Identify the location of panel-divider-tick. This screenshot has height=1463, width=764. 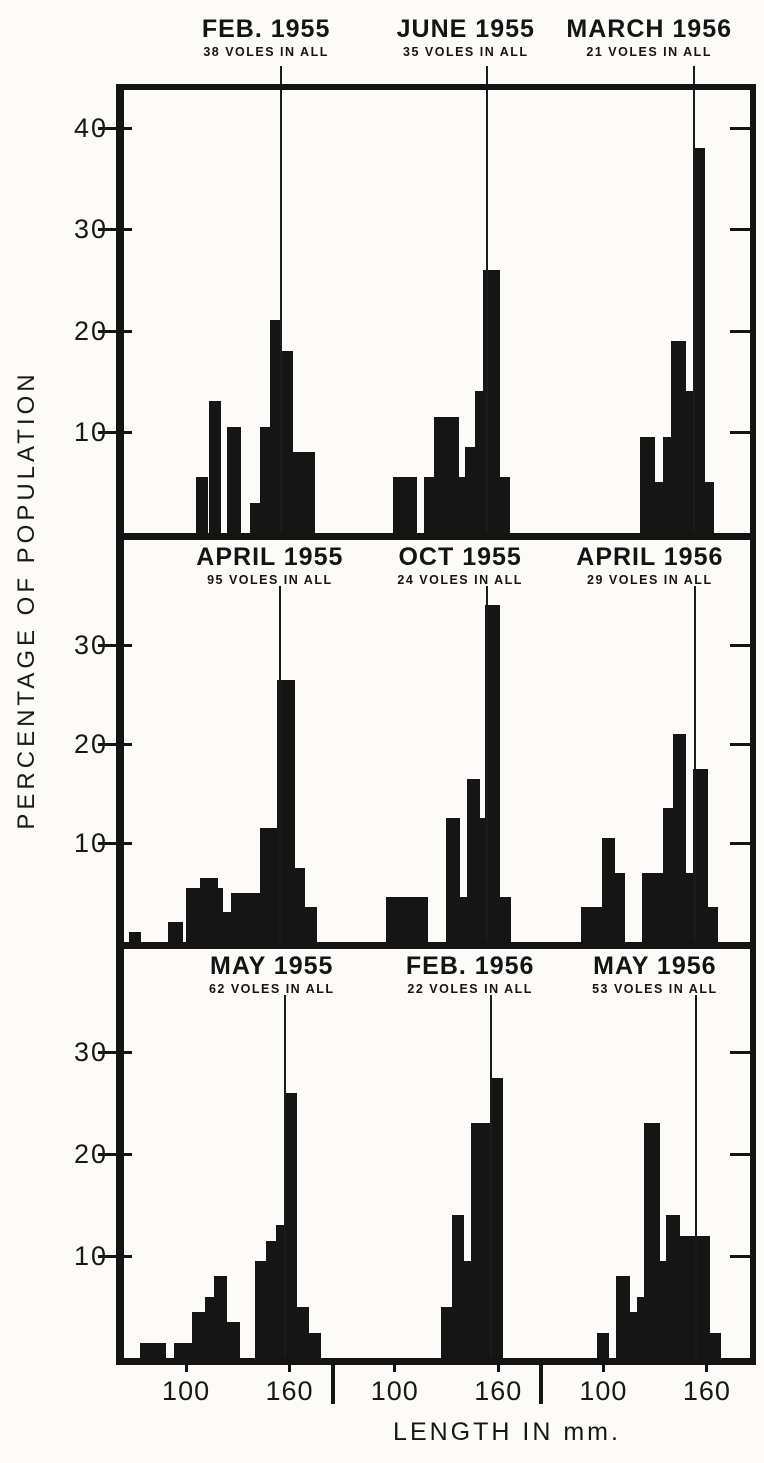
(332, 1381).